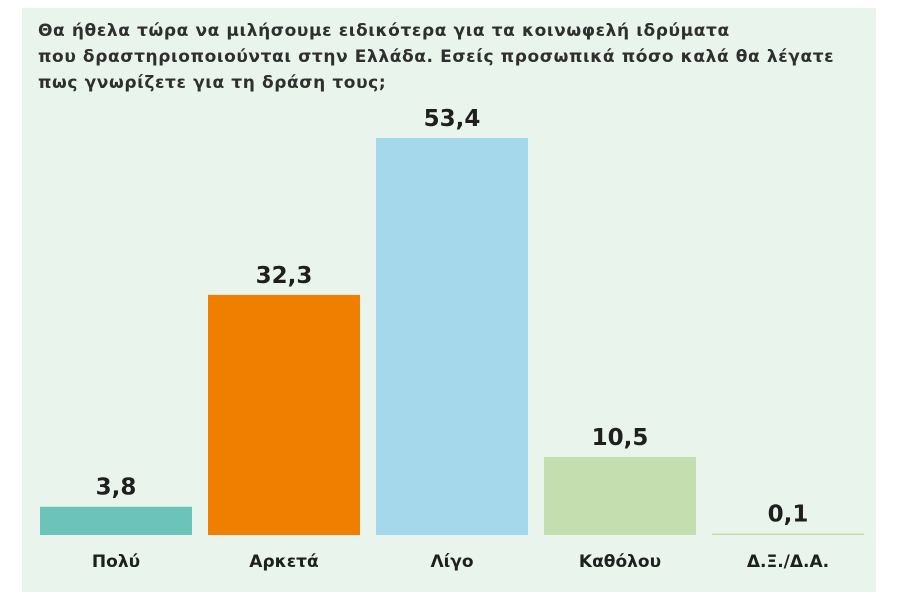 This screenshot has width=899, height=610. I want to click on bar-value-label-3: 53,4, so click(452, 119).